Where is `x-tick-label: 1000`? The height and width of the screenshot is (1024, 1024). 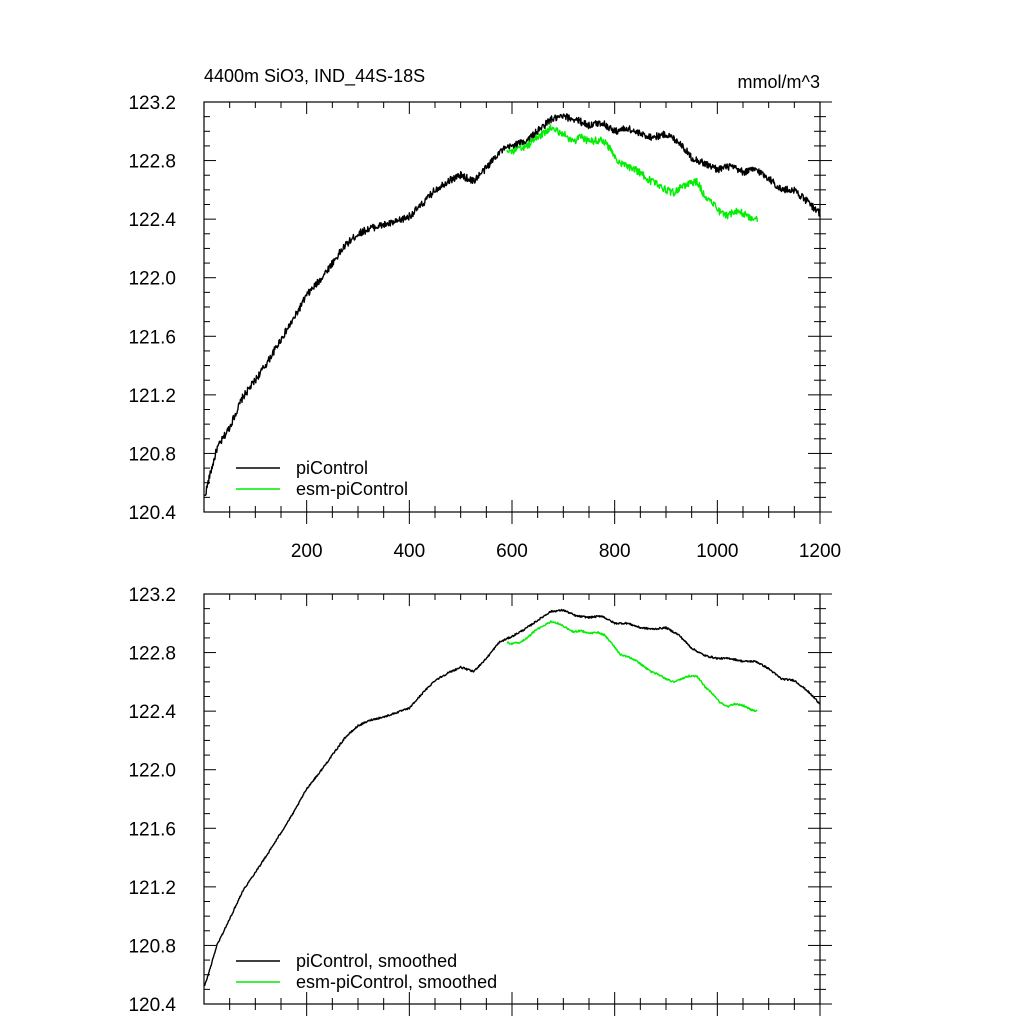 x-tick-label: 1000 is located at coordinates (717, 551).